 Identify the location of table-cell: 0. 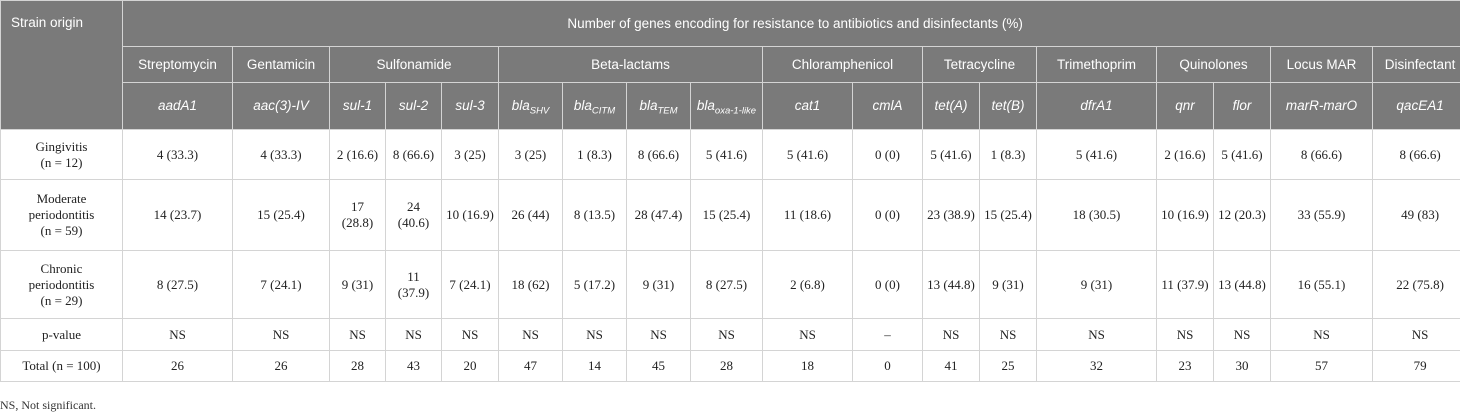
(887, 366).